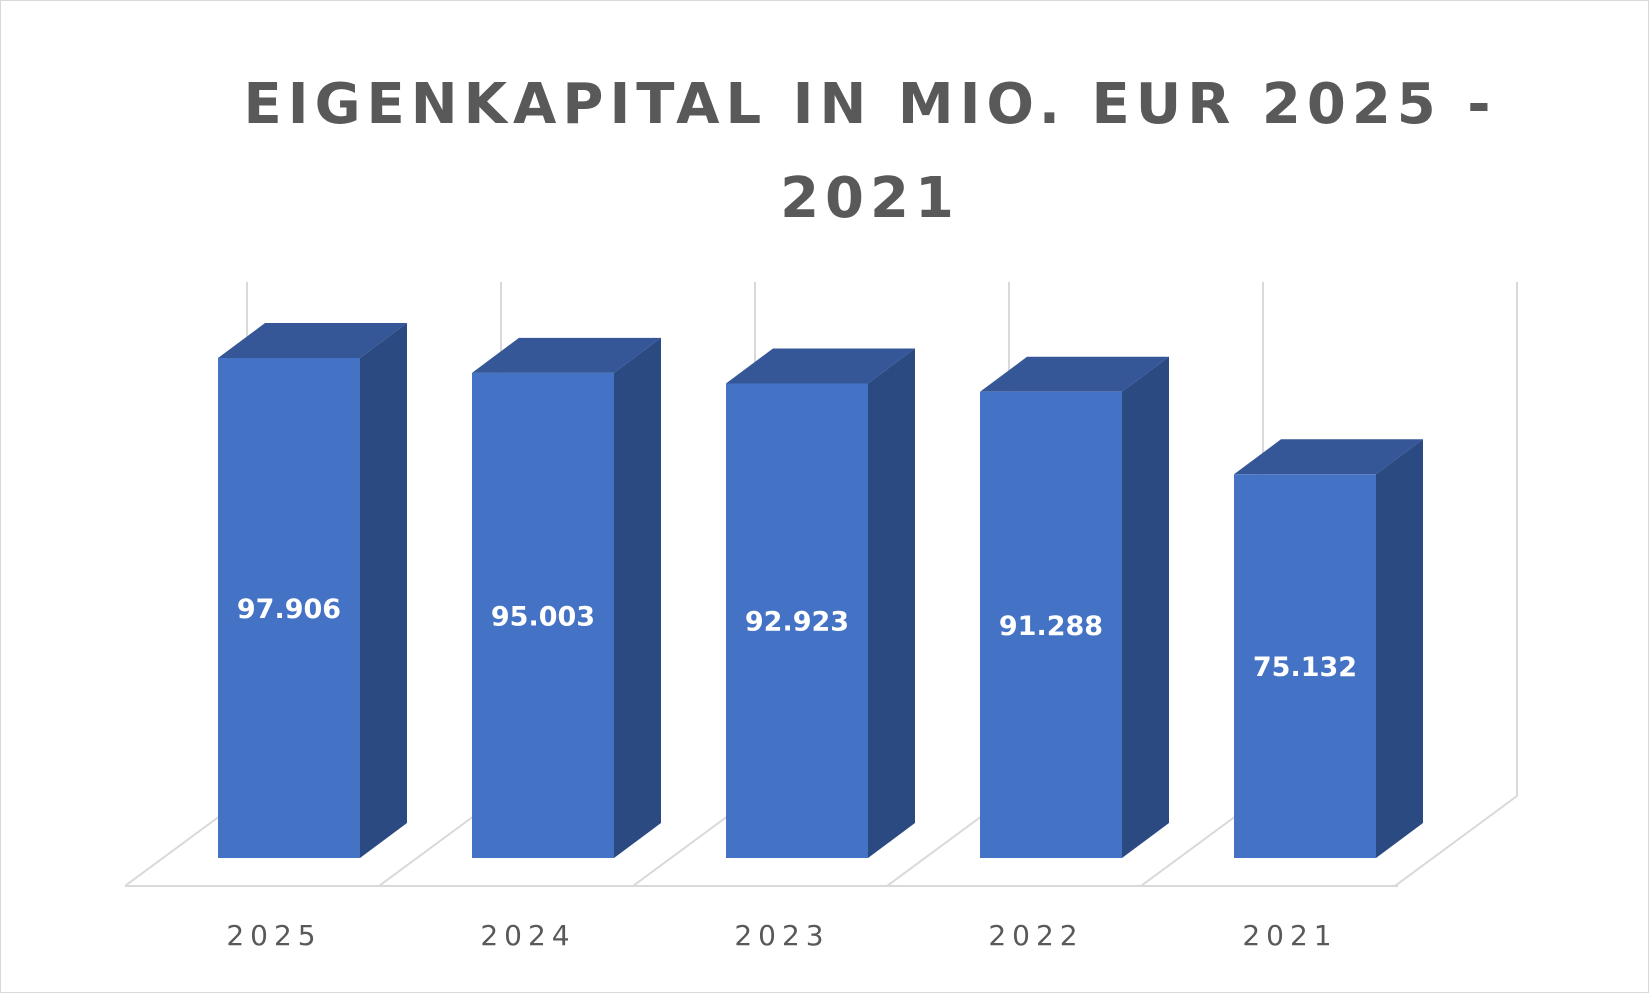 The image size is (1649, 993). Describe the element at coordinates (1456, 841) in the screenshot. I see `floor-divider` at that location.